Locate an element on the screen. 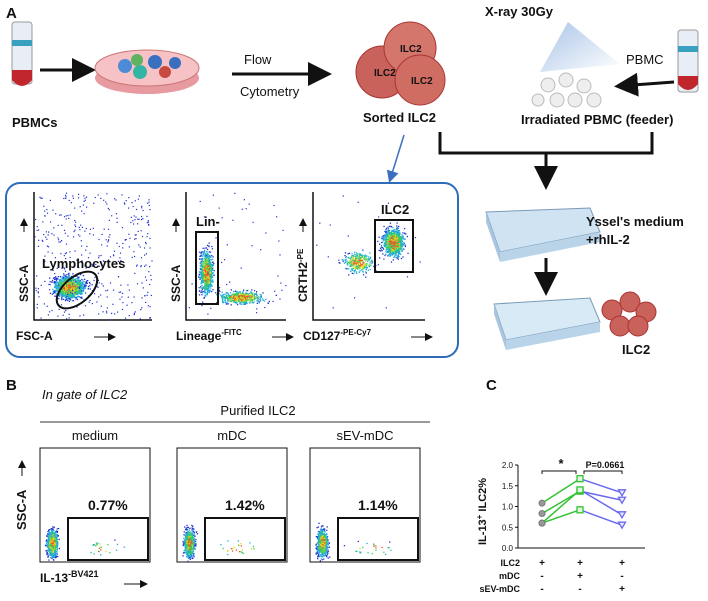 This screenshot has height=601, width=708. x-label: CD127-PE-Cy7 is located at coordinates (337, 335).